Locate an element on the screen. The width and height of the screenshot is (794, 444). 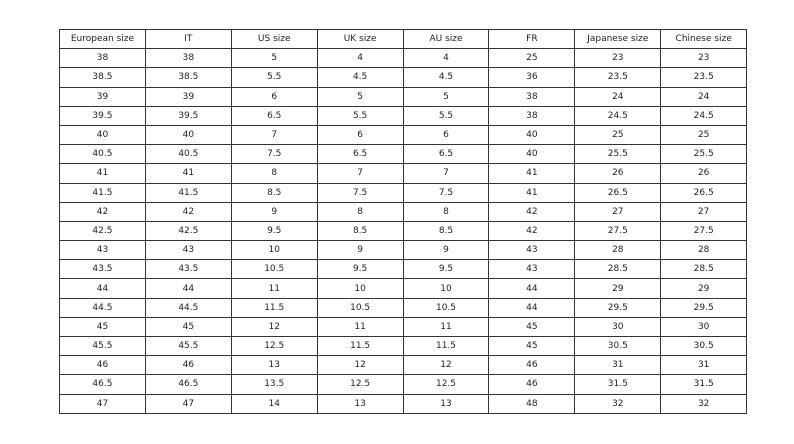
table-cell: 6 is located at coordinates (446, 135).